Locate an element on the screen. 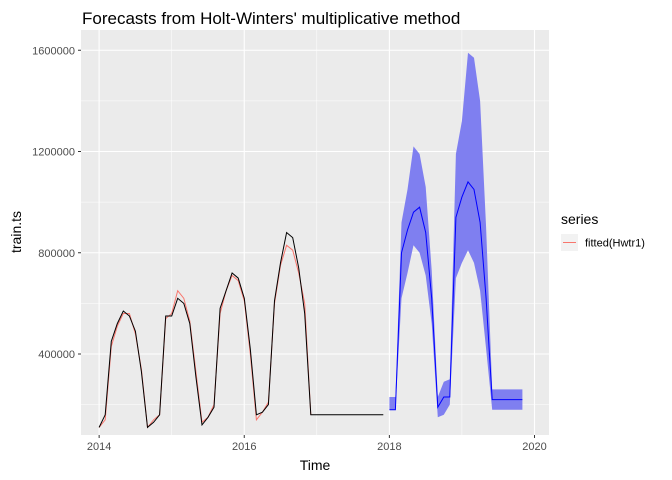 The height and width of the screenshot is (480, 672). x-tick-label: 2016 is located at coordinates (244, 447).